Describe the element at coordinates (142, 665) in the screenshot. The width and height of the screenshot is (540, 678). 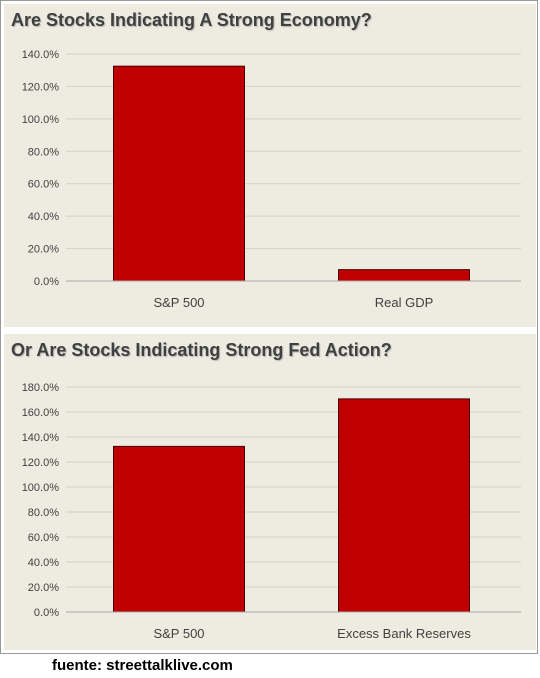
I see `source-caption: fuente: streettalklive.com` at that location.